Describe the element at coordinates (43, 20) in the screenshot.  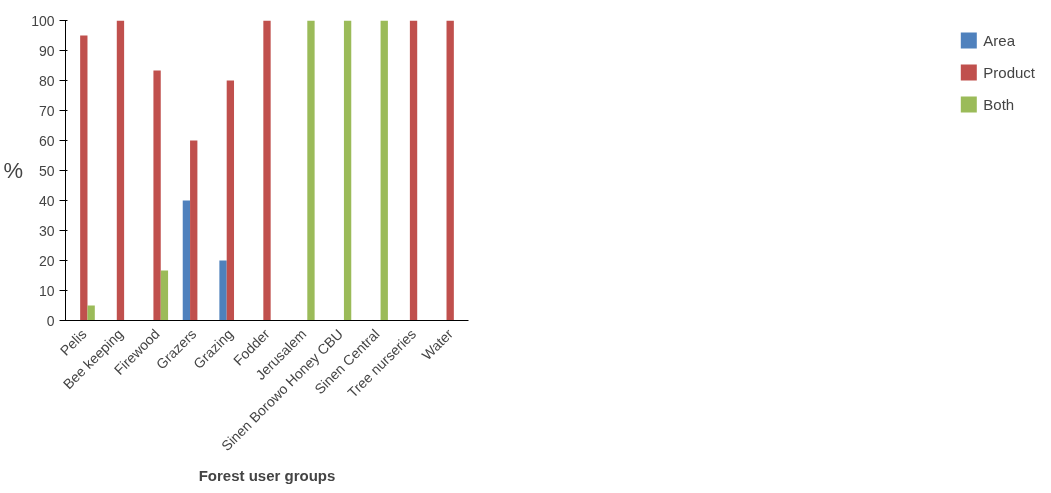
I see `y-tick-label: 100` at that location.